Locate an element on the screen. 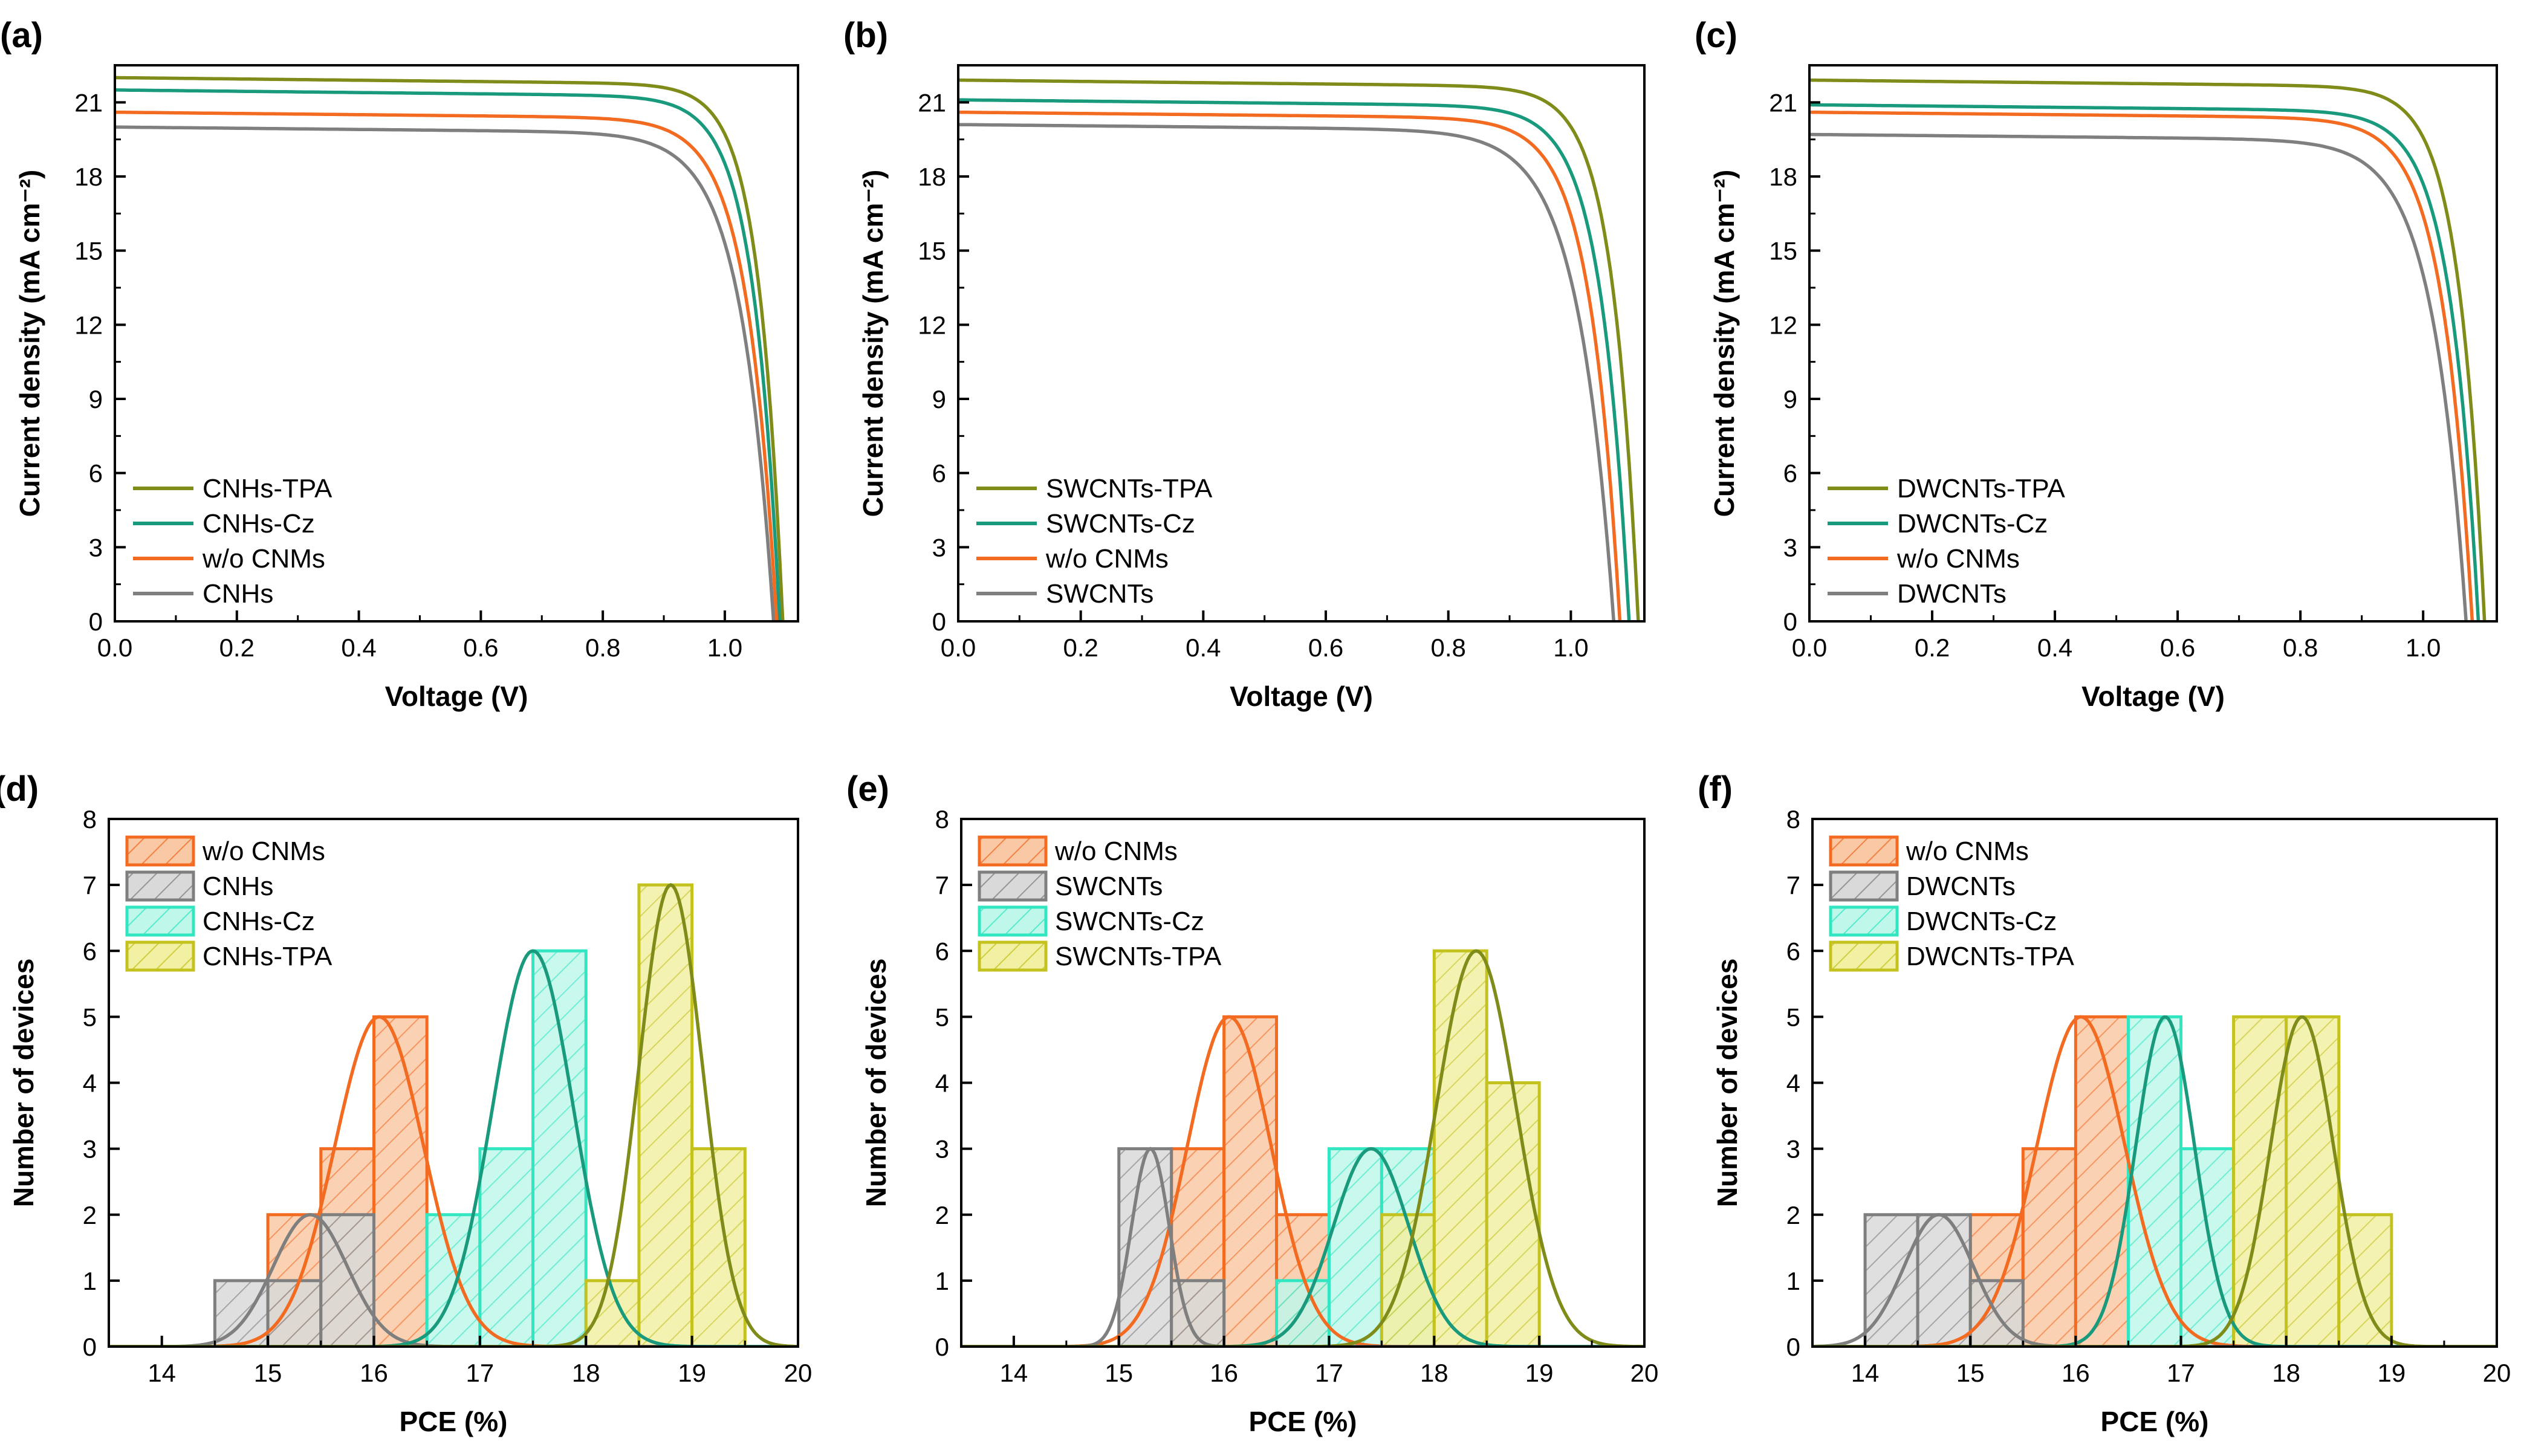 This screenshot has width=2524, height=1456. x-tick-label: 18 is located at coordinates (2286, 1373).